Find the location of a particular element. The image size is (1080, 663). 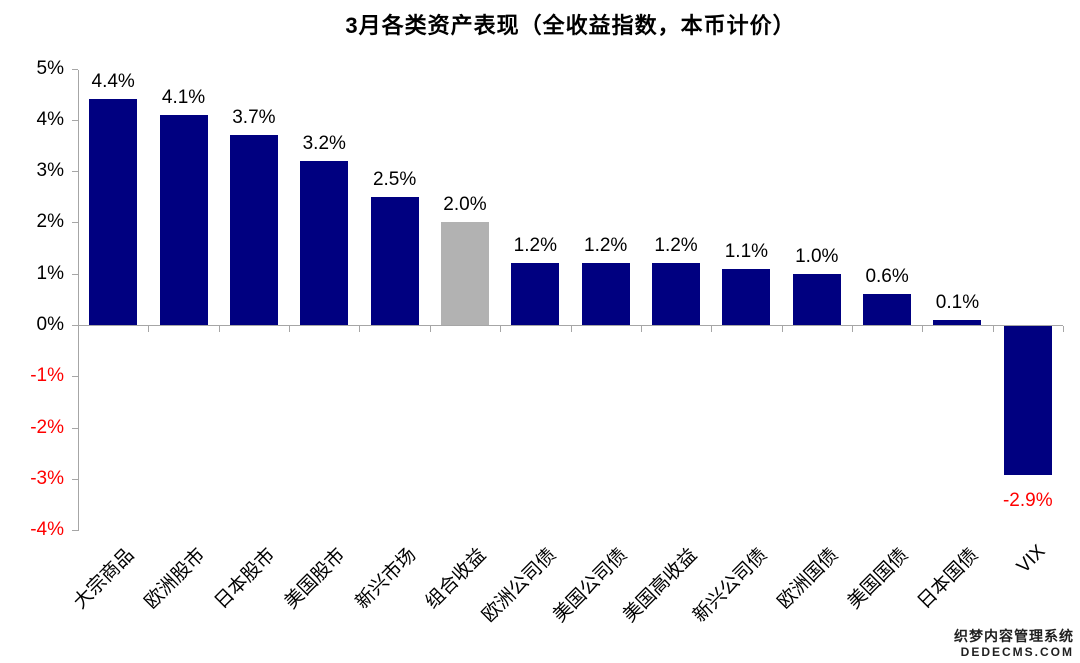

y-axis-tick-label: -3% is located at coordinates (47, 478).